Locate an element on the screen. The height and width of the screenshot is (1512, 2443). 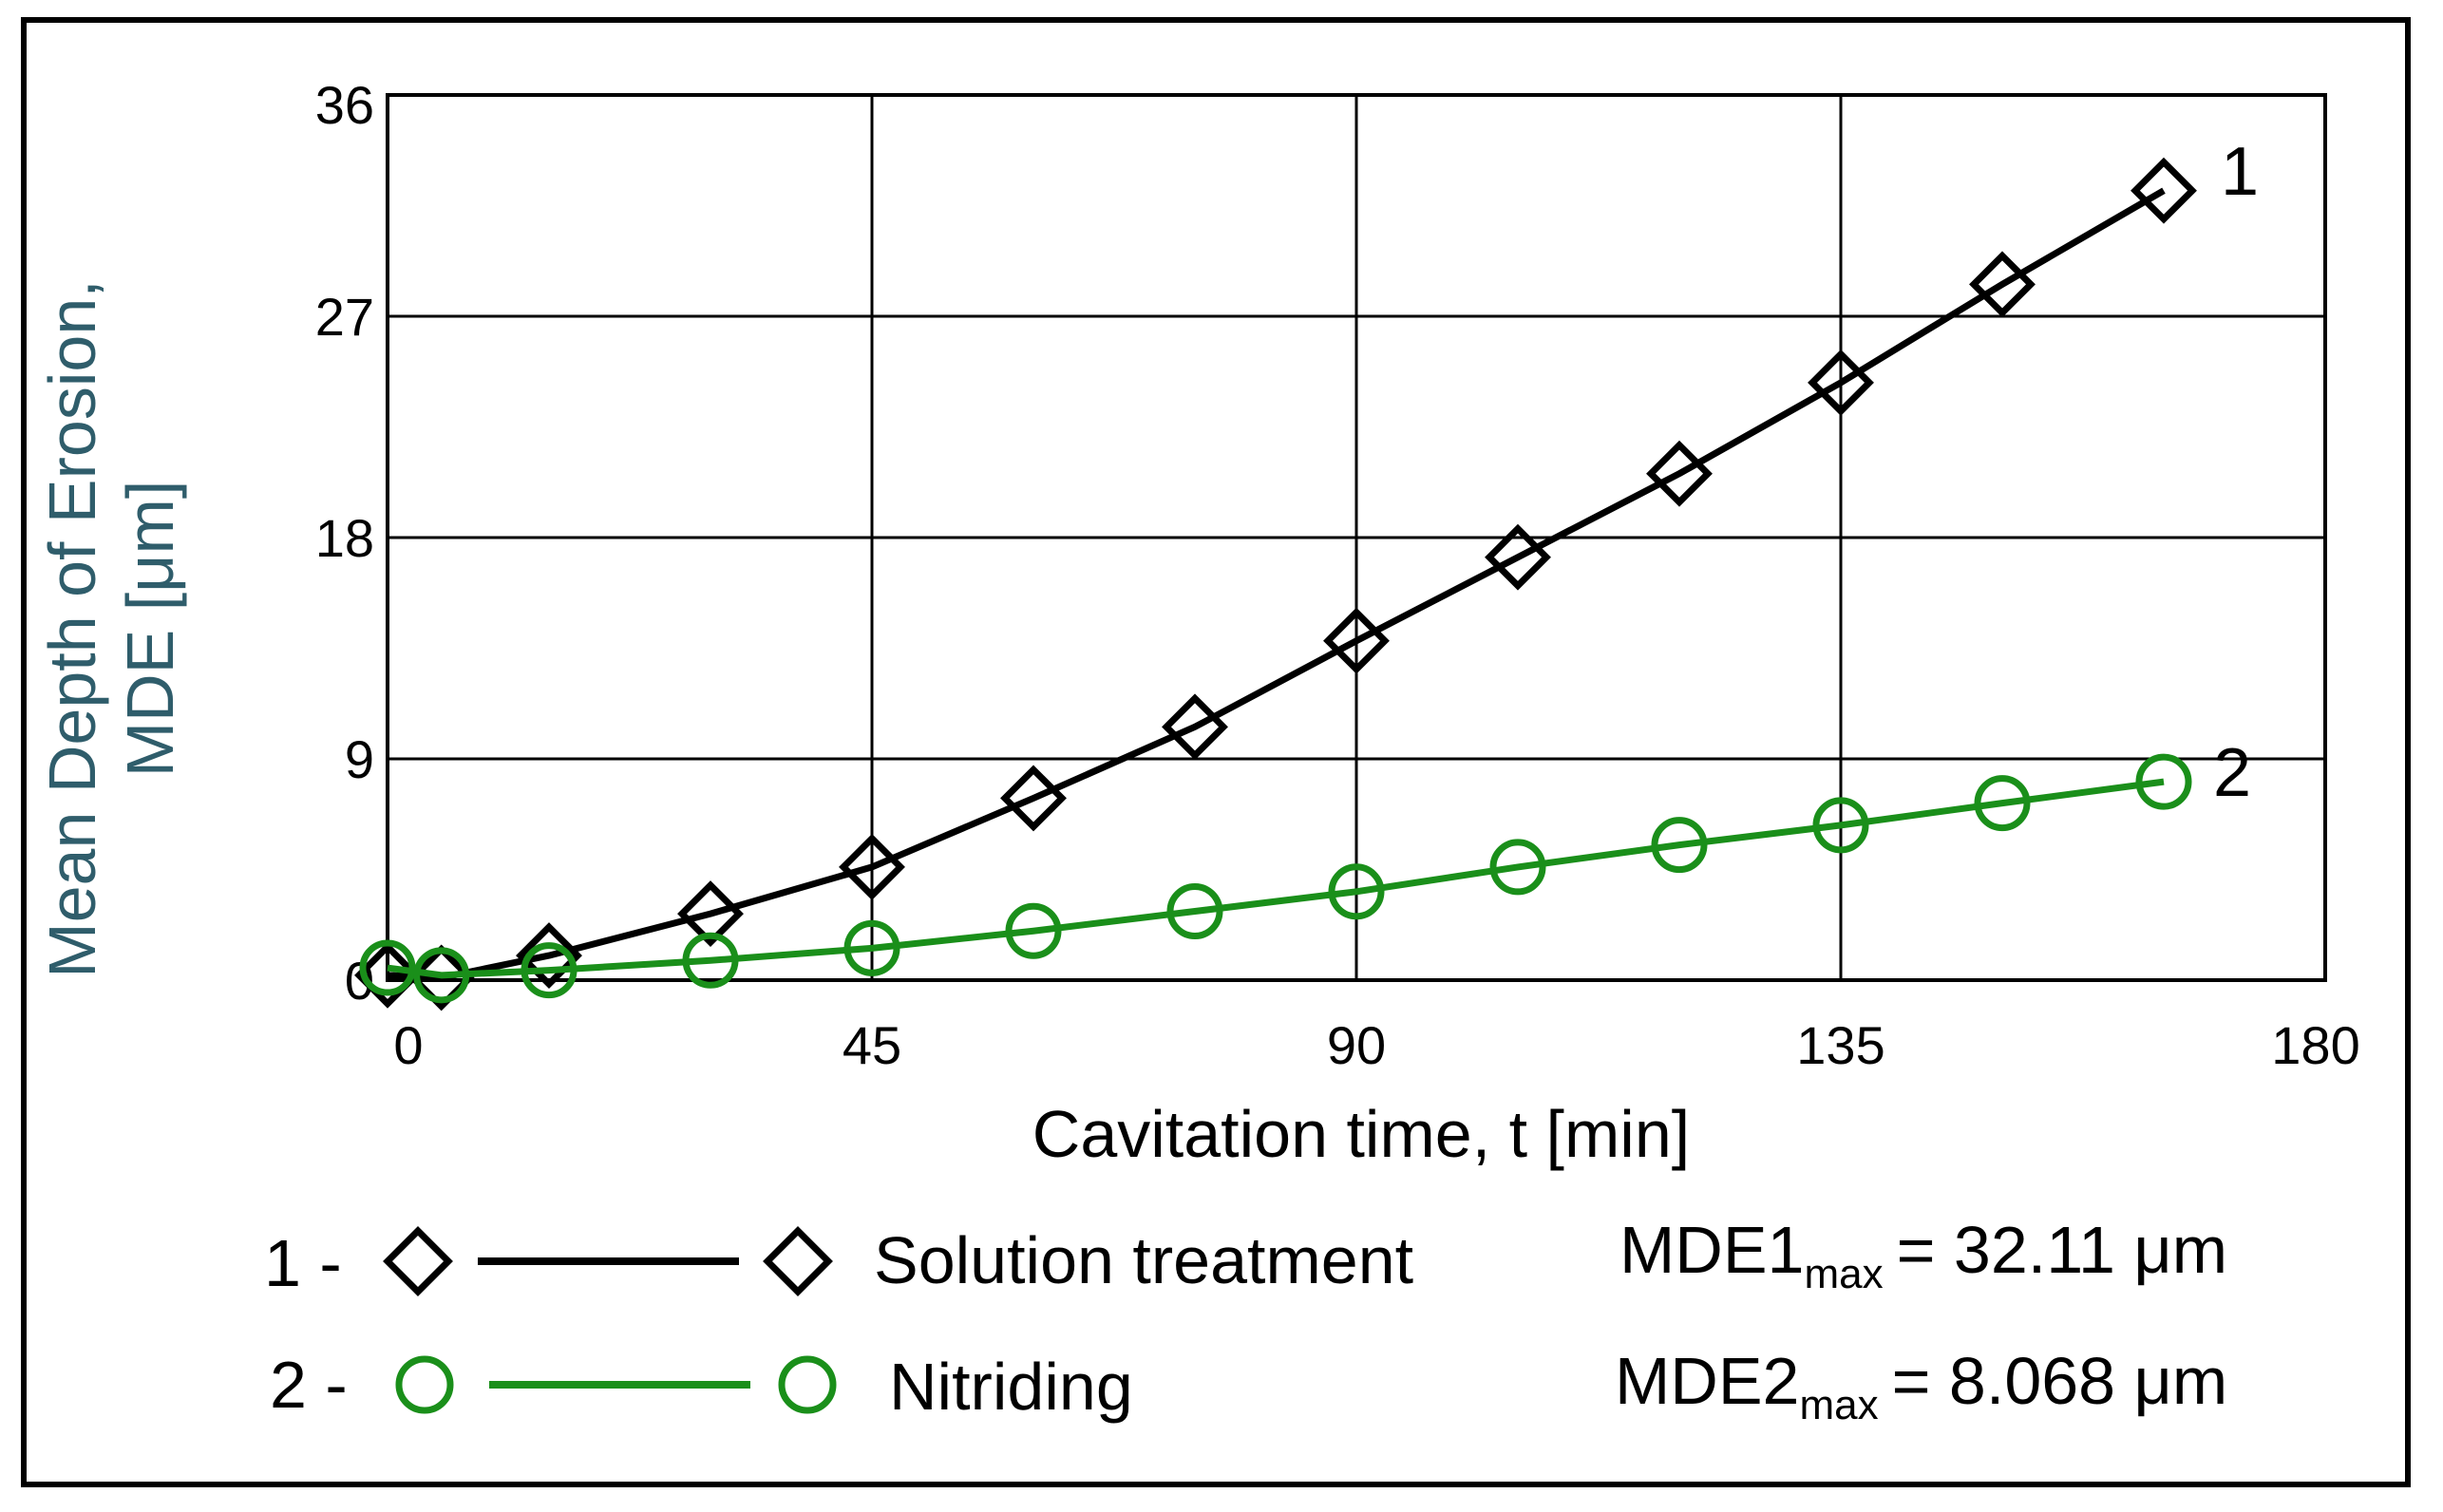
x-tick-label: 0 is located at coordinates (408, 1045).